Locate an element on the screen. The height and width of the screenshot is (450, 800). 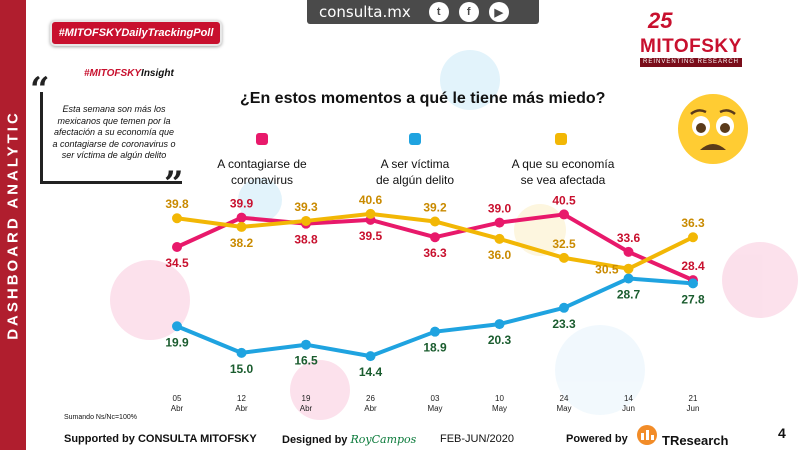
legend-swatch-economia is located at coordinates (561, 139).